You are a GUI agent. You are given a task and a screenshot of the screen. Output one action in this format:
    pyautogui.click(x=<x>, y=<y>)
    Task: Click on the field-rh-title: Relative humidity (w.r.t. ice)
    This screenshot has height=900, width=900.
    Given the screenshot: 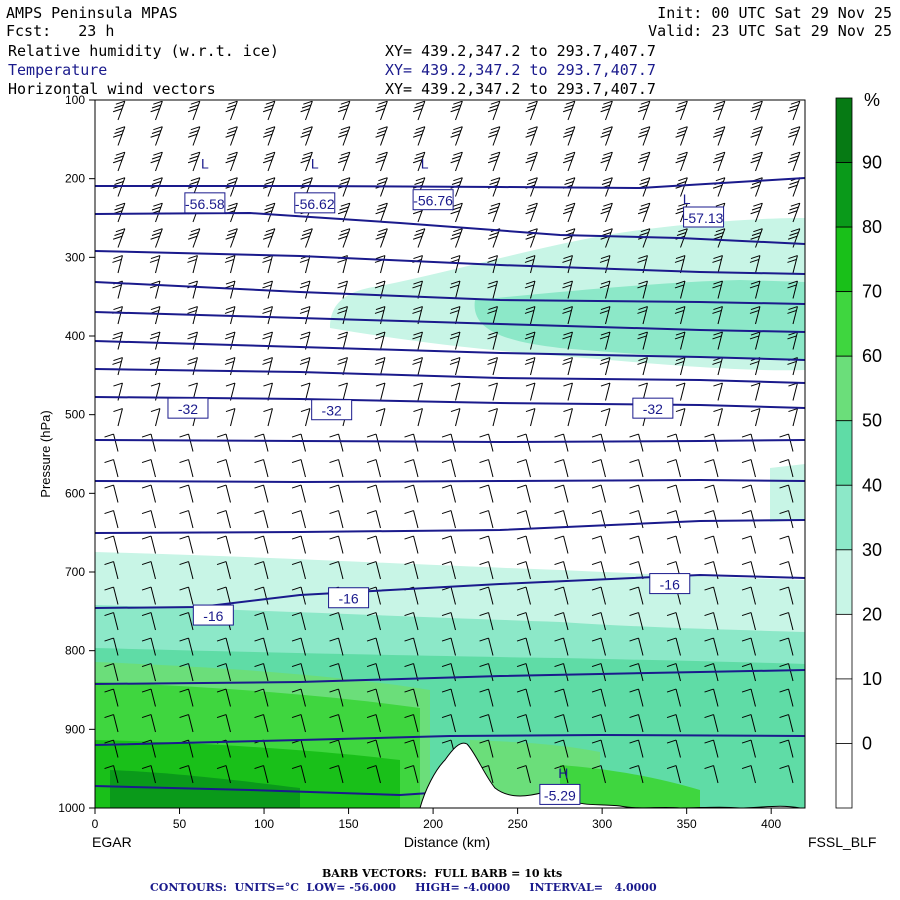 What is the action you would take?
    pyautogui.click(x=143, y=51)
    